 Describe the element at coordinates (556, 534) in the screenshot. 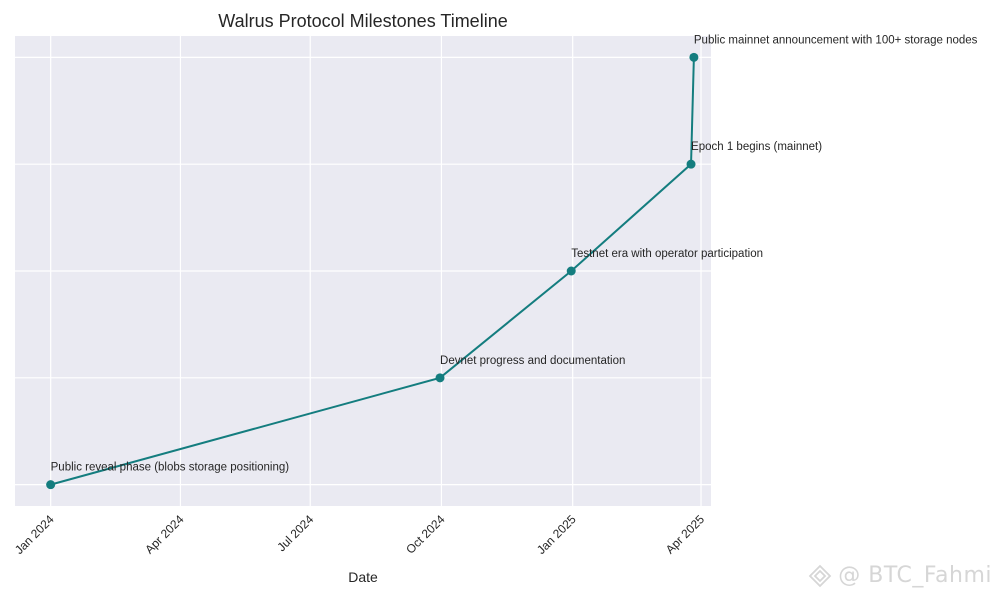

I see `x-tick-label: Jan 2025` at that location.